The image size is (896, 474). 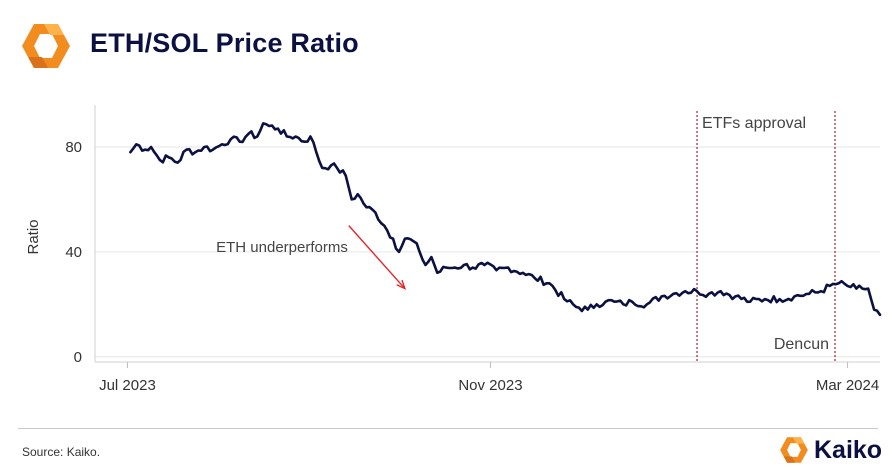 I want to click on annotation-arrow, so click(x=377, y=257).